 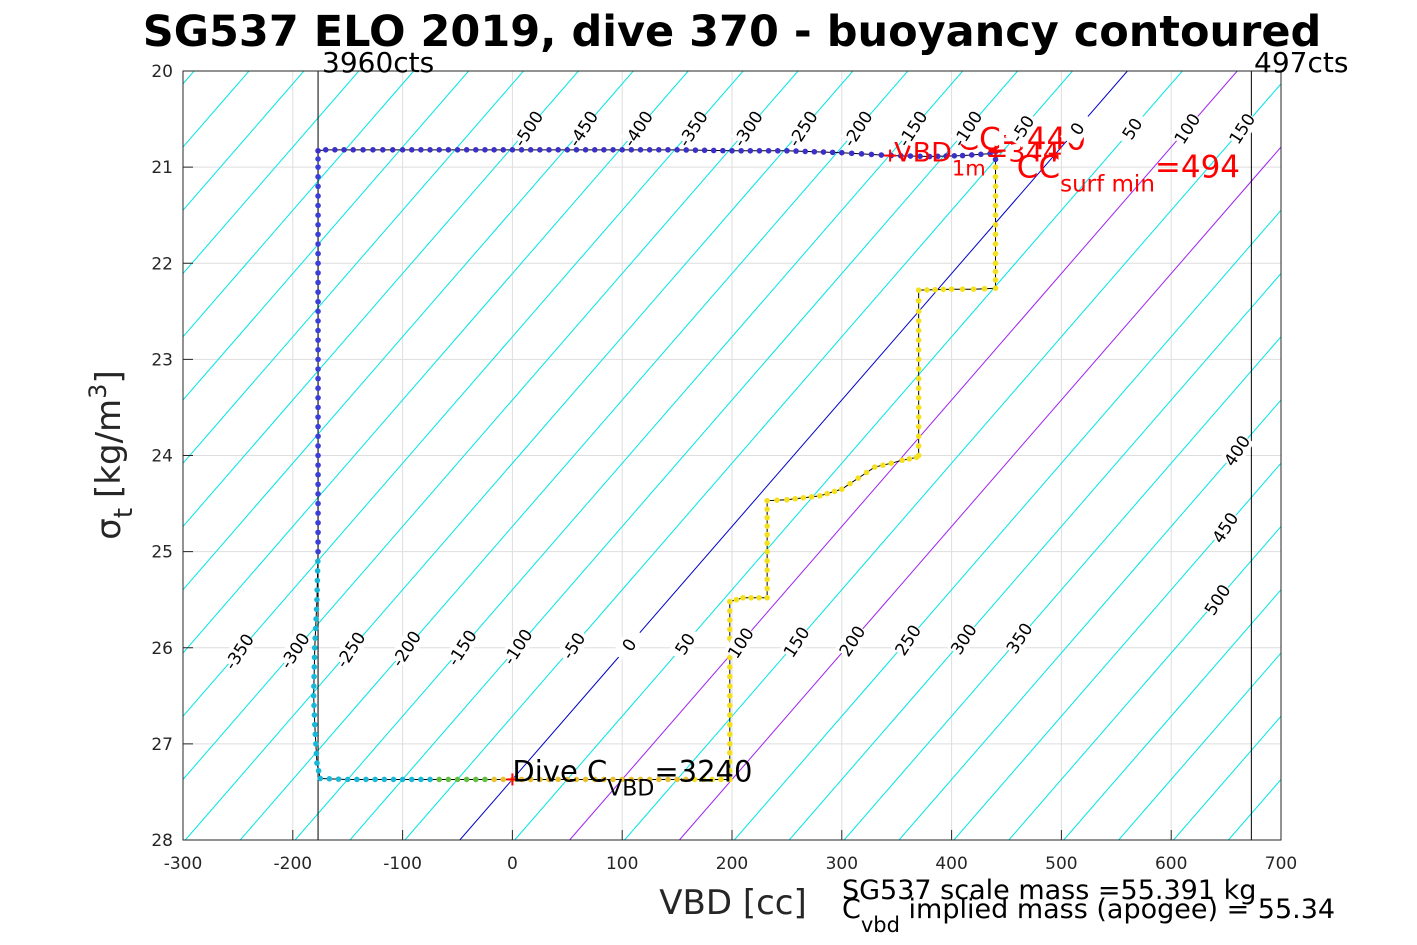 What do you see at coordinates (162, 649) in the screenshot?
I see `y-tick-label: 26` at bounding box center [162, 649].